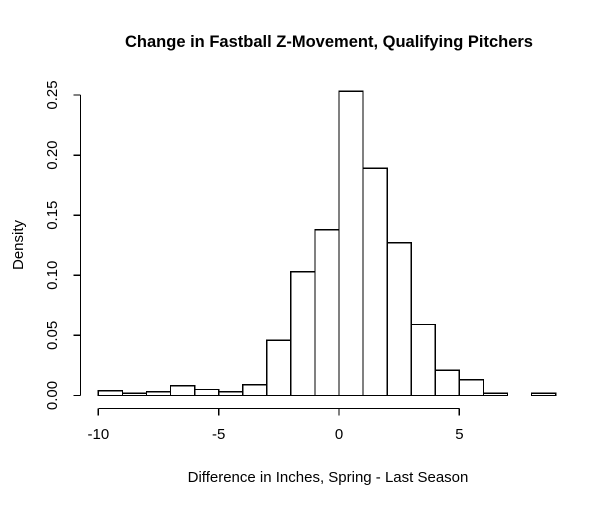  I want to click on x-tick-label: -10, so click(99, 434).